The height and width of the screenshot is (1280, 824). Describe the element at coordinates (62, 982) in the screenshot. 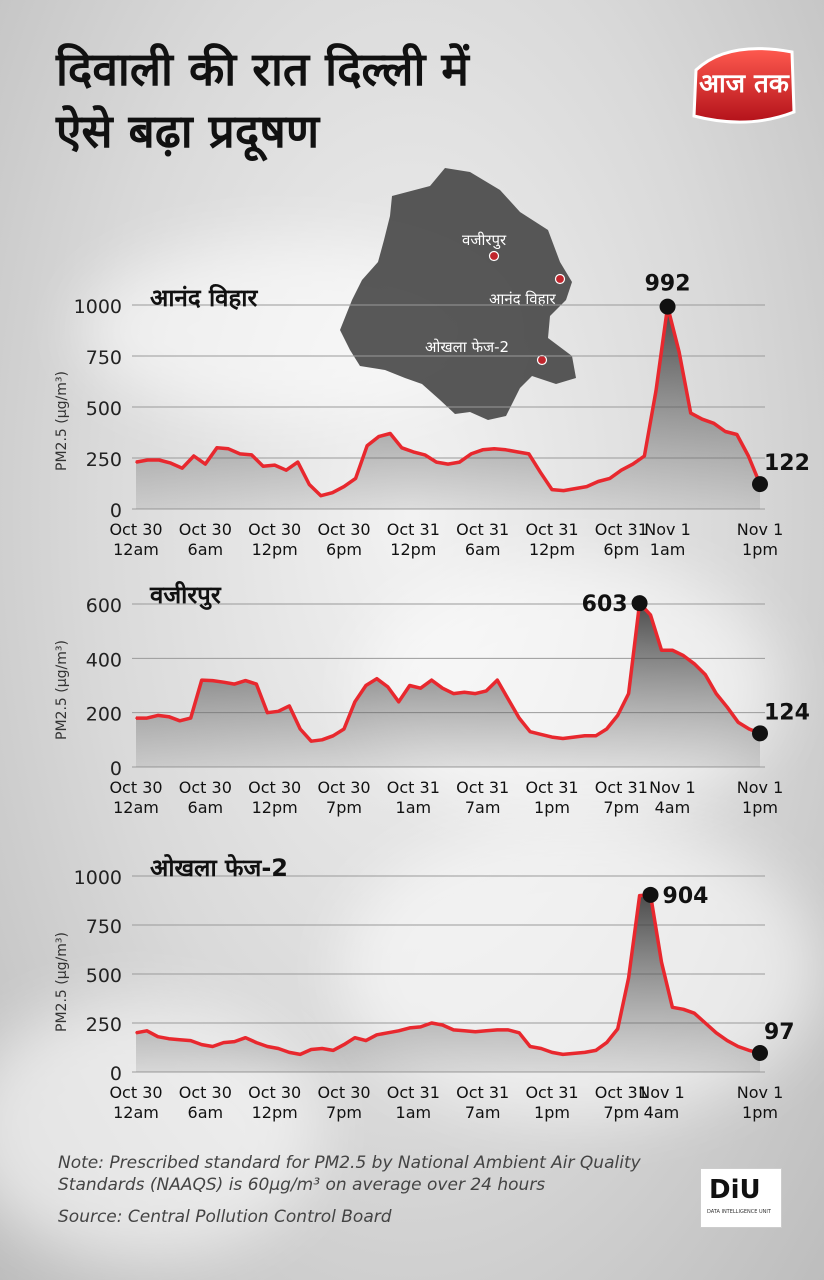

I see `y-axis-label: PM2.5 (µg/m³)` at that location.